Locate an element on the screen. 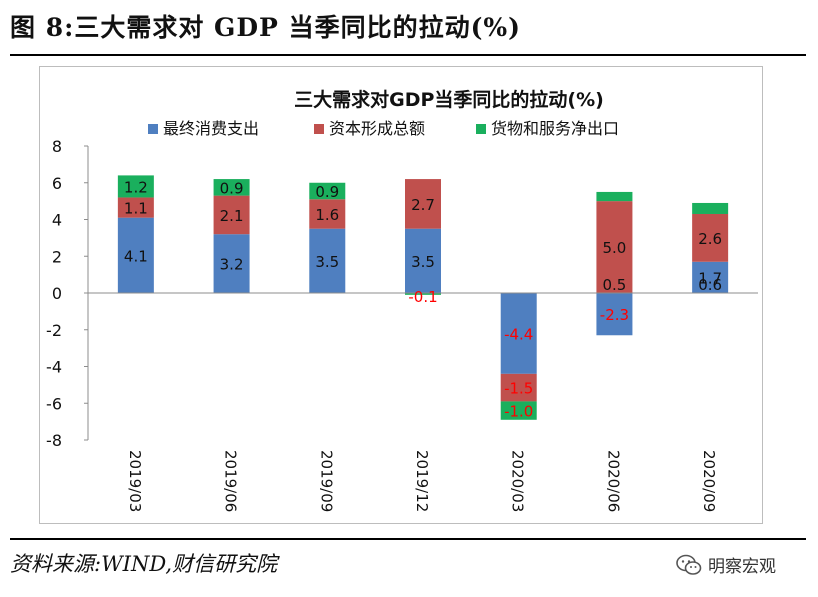 The width and height of the screenshot is (818, 597). data-label: 5.0 is located at coordinates (614, 248).